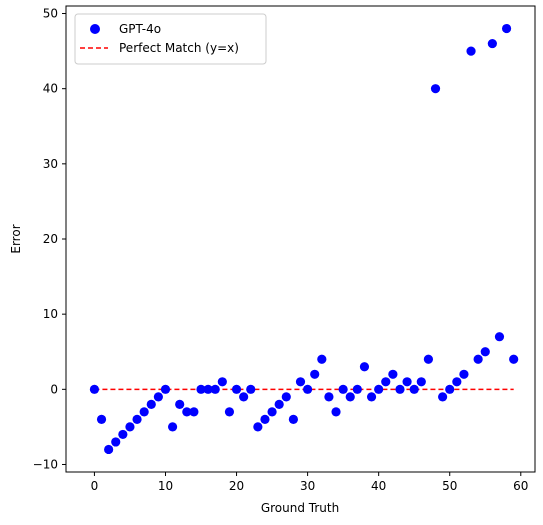 Image resolution: width=543 pixels, height=525 pixels. I want to click on y-tick-label: 20, so click(50, 239).